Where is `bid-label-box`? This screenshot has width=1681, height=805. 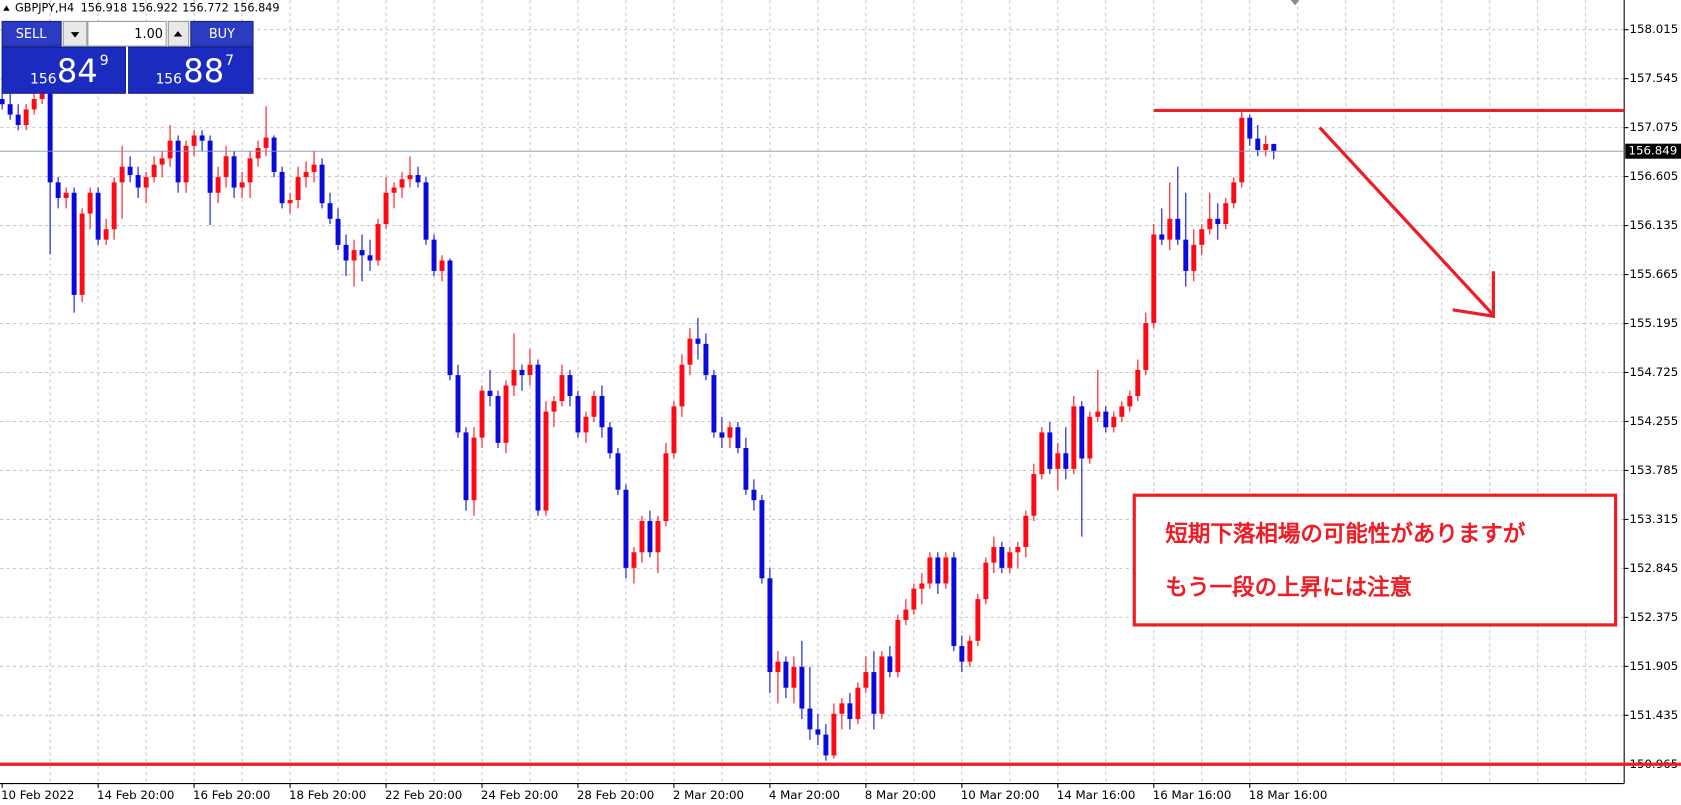
bid-label-box is located at coordinates (1653, 151).